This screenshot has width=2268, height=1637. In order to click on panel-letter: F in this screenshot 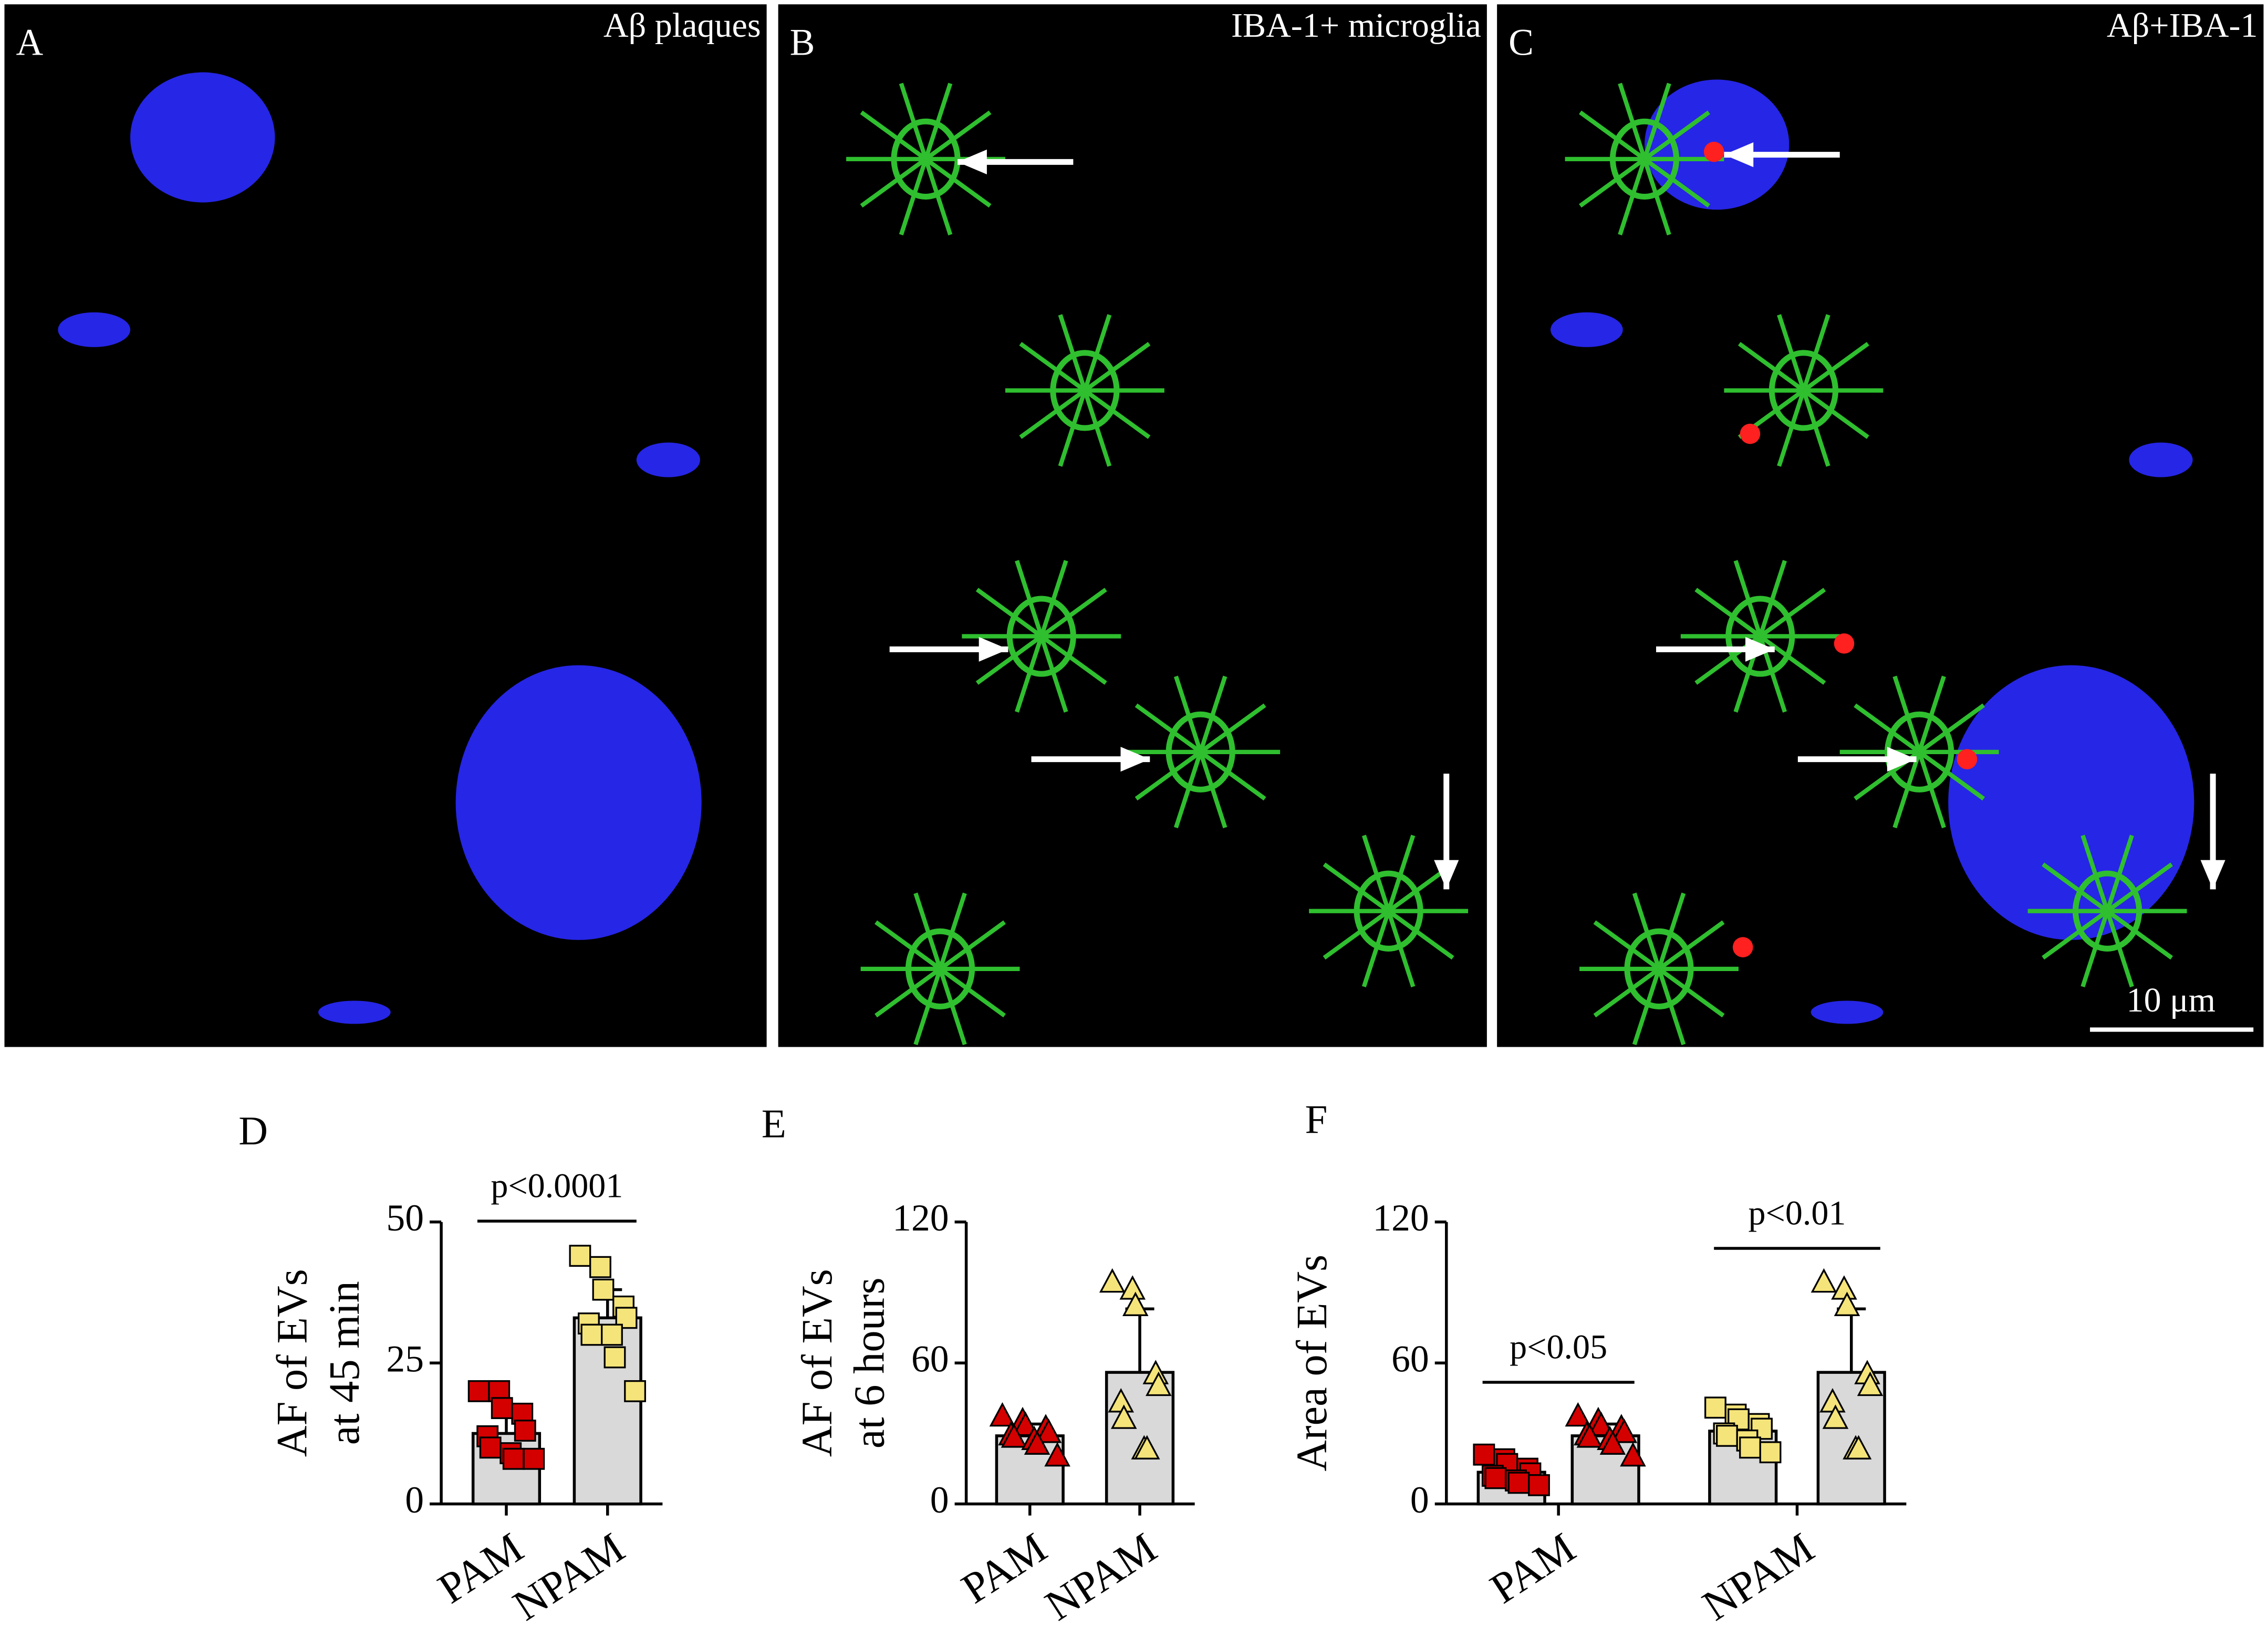, I will do `click(1316, 1119)`.